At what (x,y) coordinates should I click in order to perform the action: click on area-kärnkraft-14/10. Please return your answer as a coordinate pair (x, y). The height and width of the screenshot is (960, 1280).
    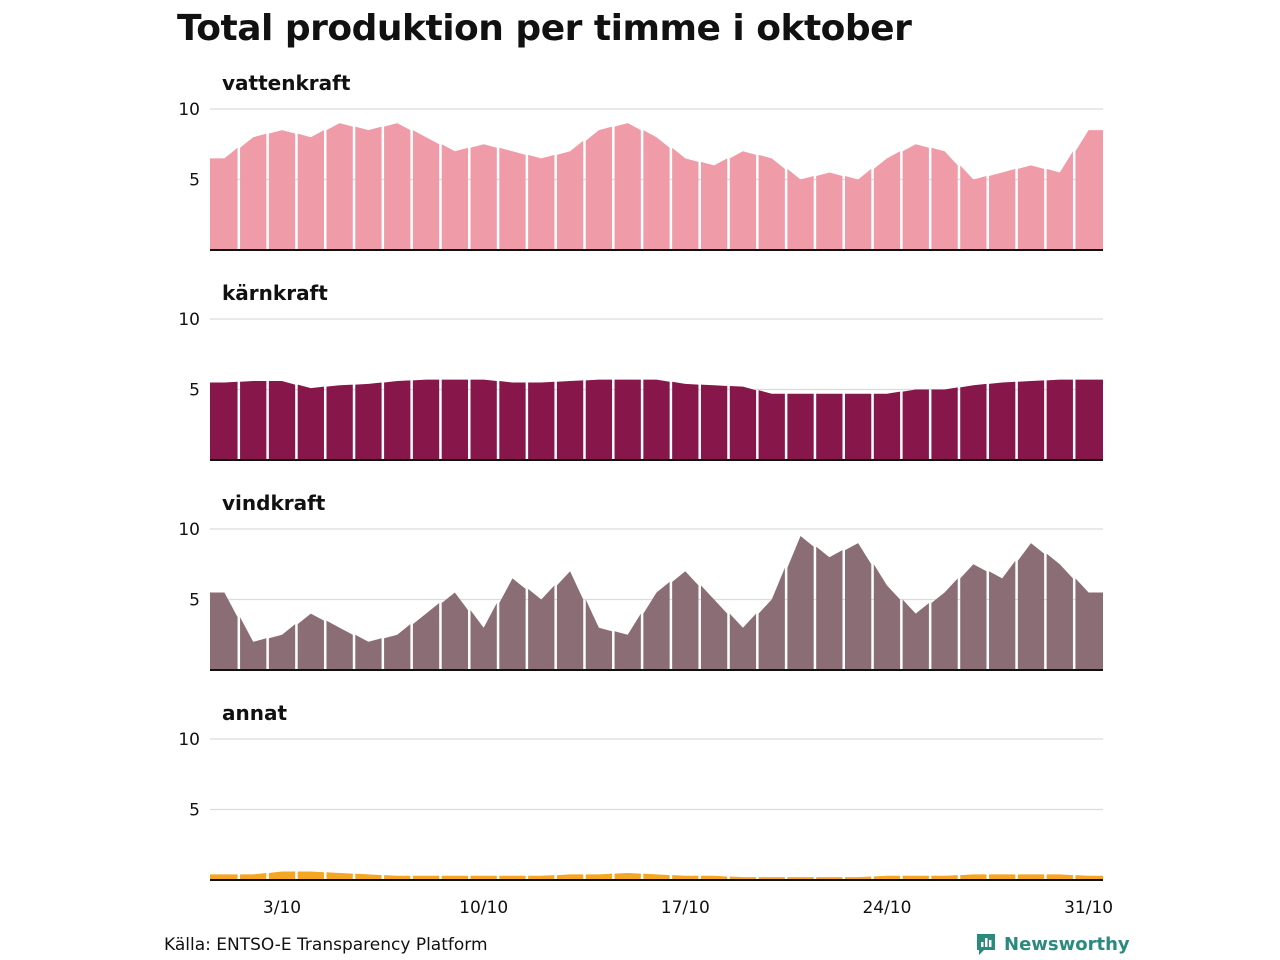
    Looking at the image, I should click on (599, 419).